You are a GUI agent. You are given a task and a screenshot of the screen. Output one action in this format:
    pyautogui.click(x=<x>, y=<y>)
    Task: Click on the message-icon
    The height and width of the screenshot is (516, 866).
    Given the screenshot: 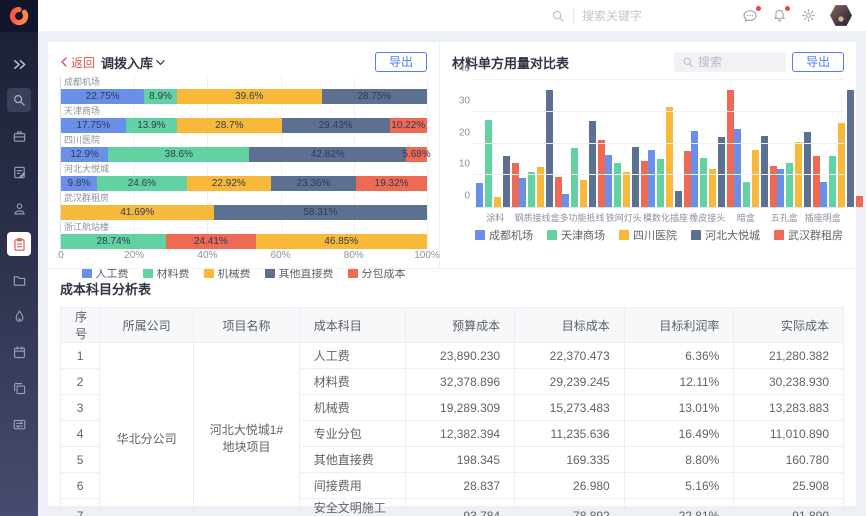 What is the action you would take?
    pyautogui.click(x=751, y=14)
    